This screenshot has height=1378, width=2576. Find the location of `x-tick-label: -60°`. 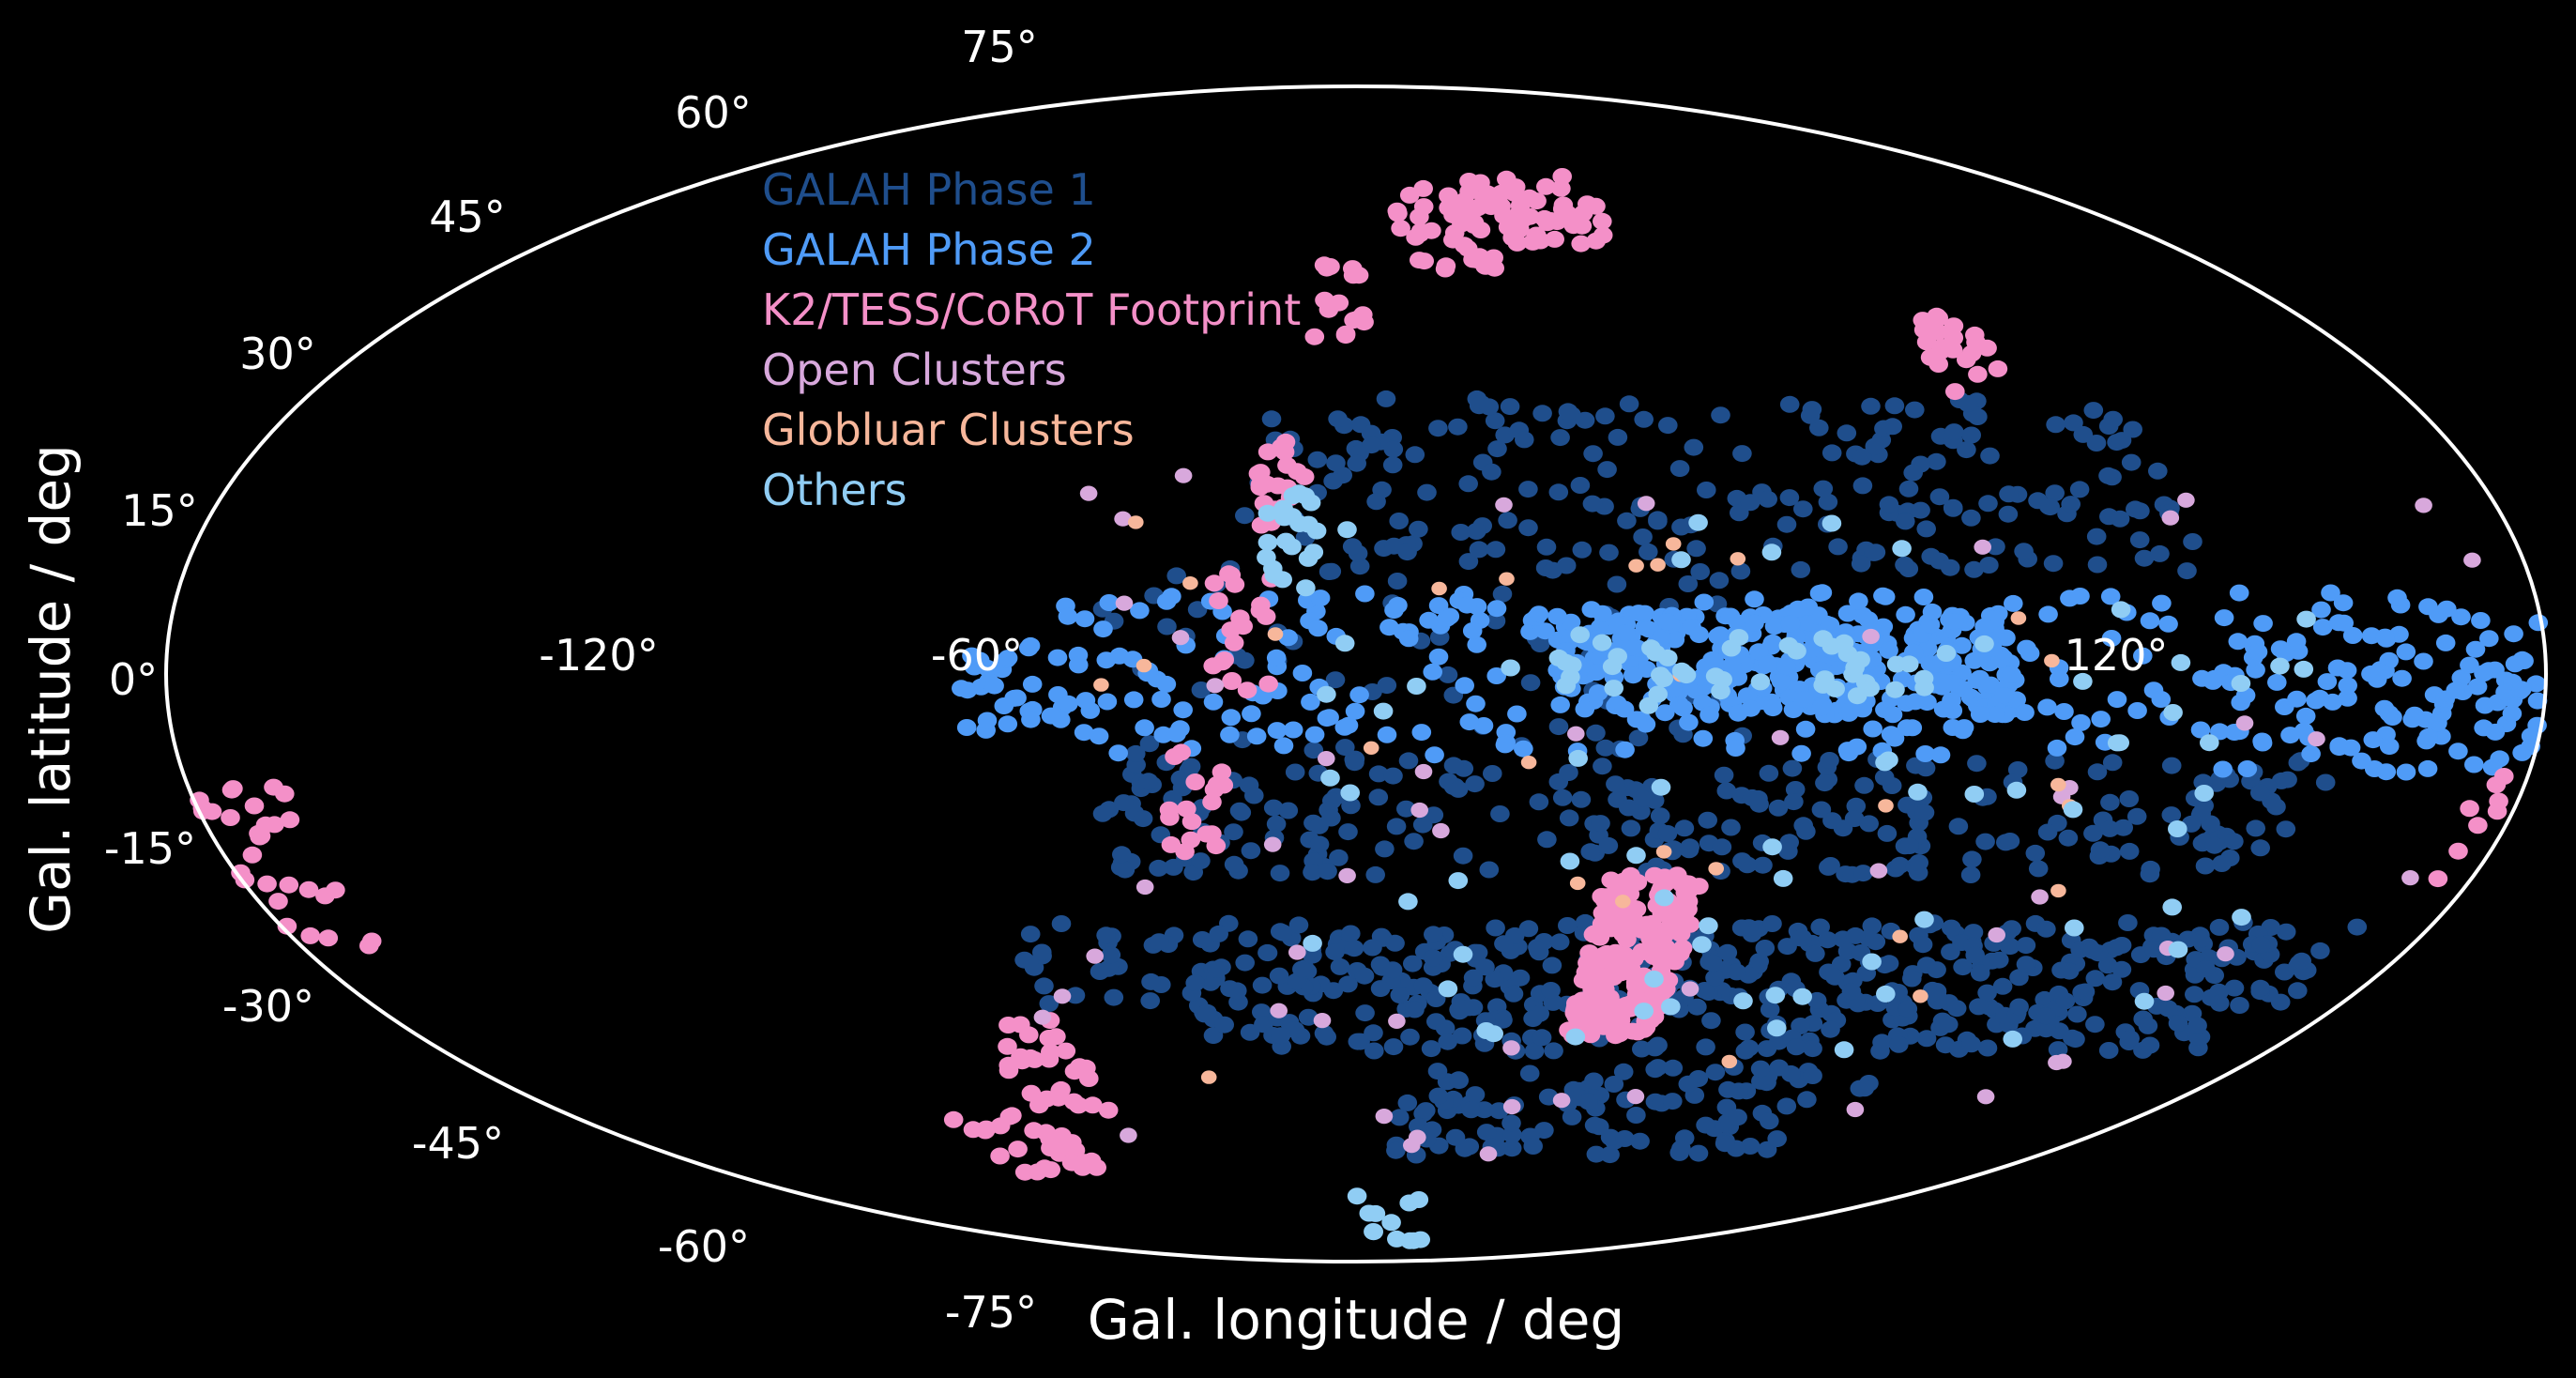

x-tick-label: -60° is located at coordinates (977, 656).